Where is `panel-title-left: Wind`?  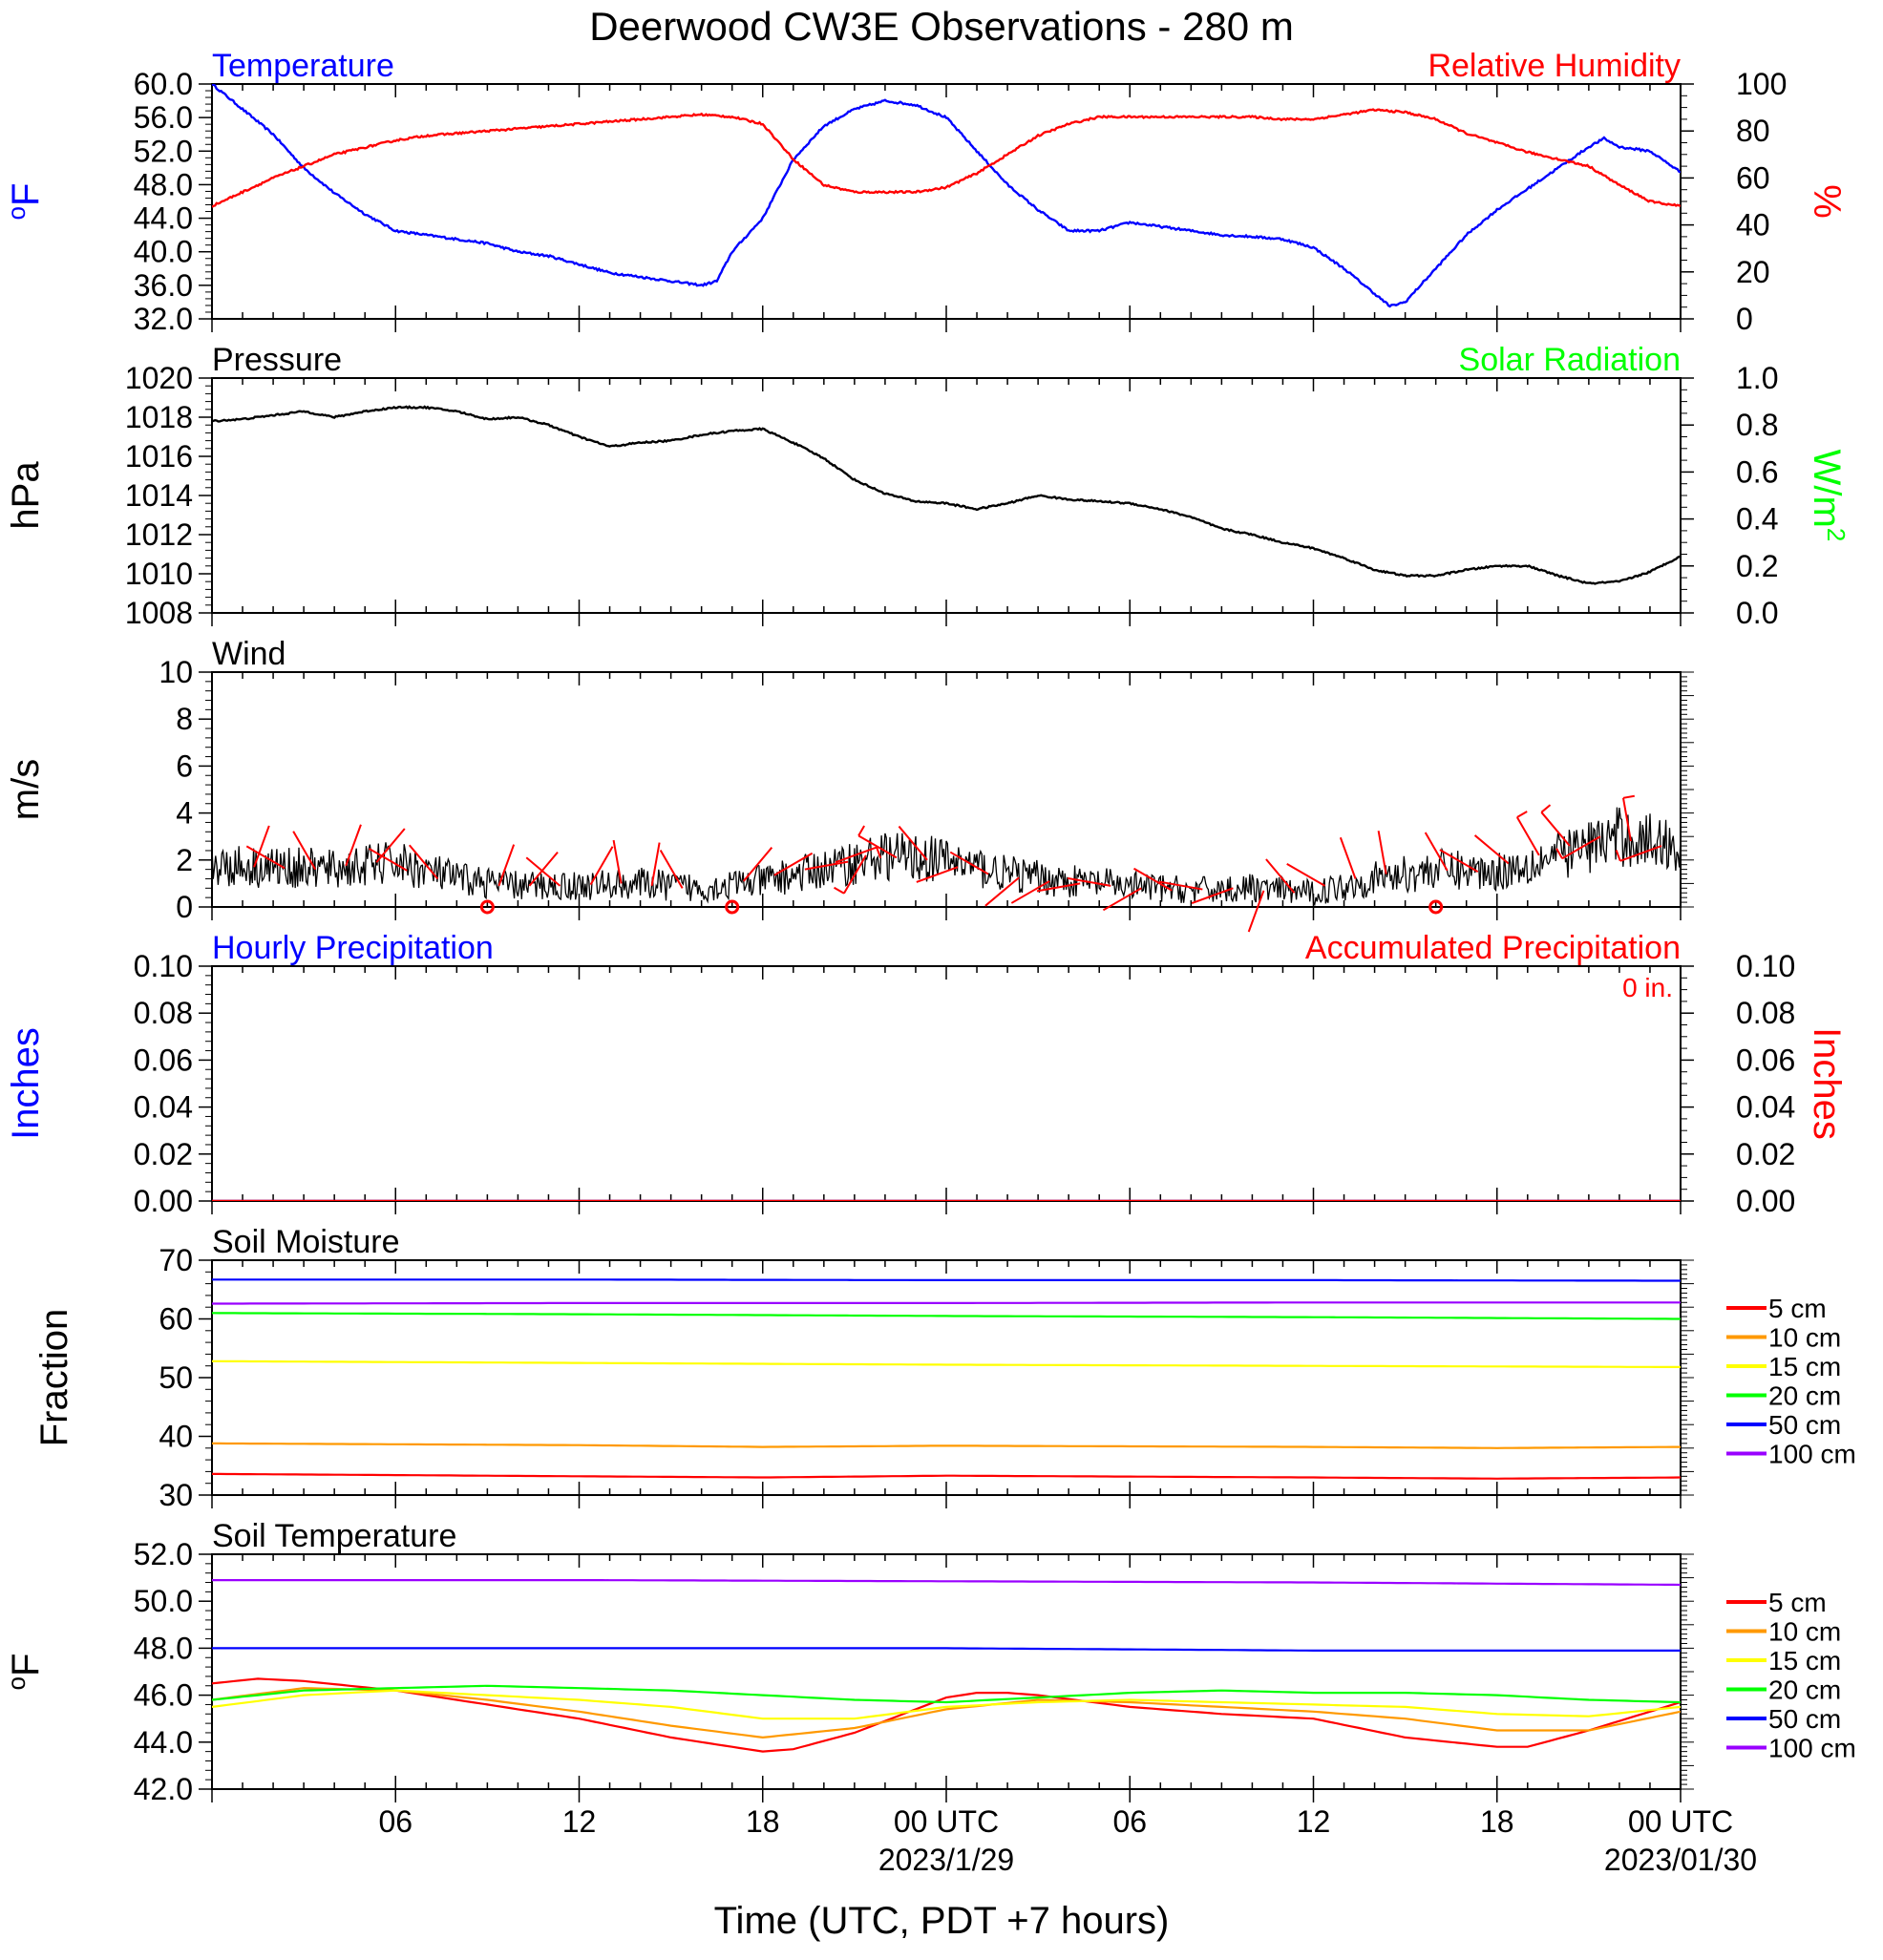
panel-title-left: Wind is located at coordinates (249, 654).